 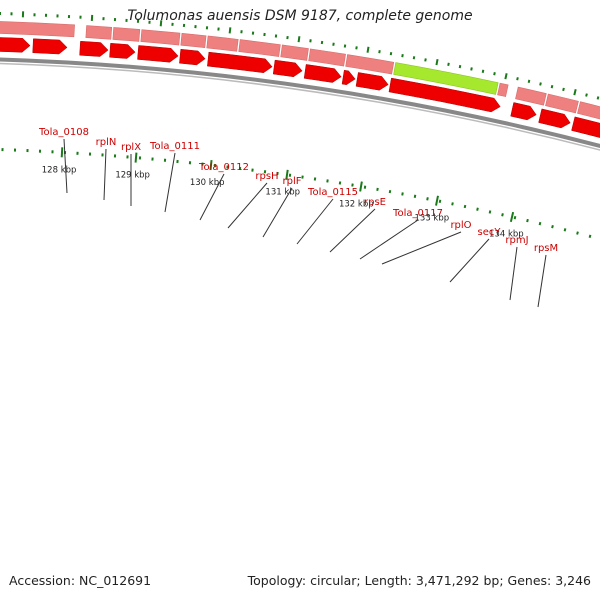 I want to click on gene-label: Tola_0117, so click(x=417, y=213).